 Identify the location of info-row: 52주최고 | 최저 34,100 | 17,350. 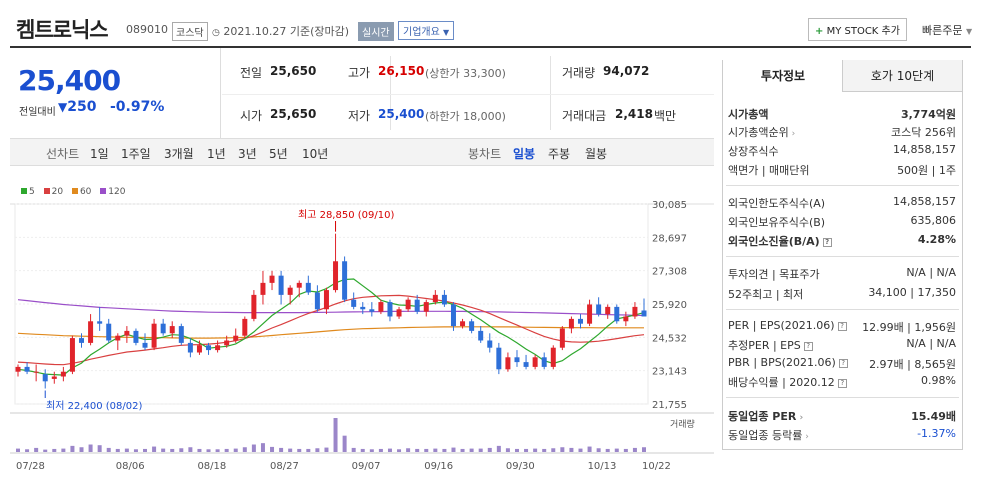
(842, 295).